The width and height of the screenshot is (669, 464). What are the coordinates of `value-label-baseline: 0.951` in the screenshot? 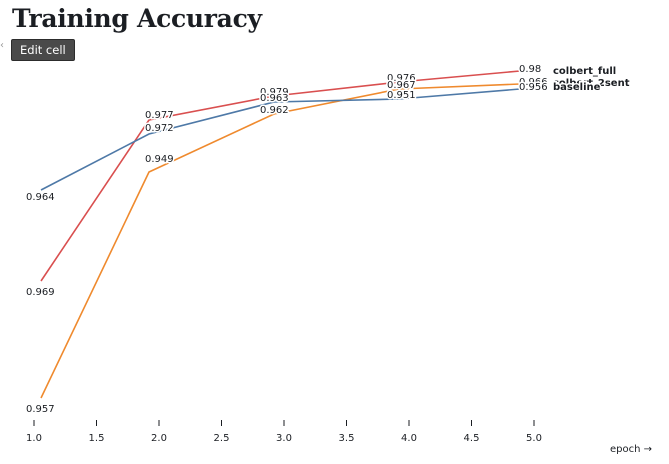 It's located at (401, 95).